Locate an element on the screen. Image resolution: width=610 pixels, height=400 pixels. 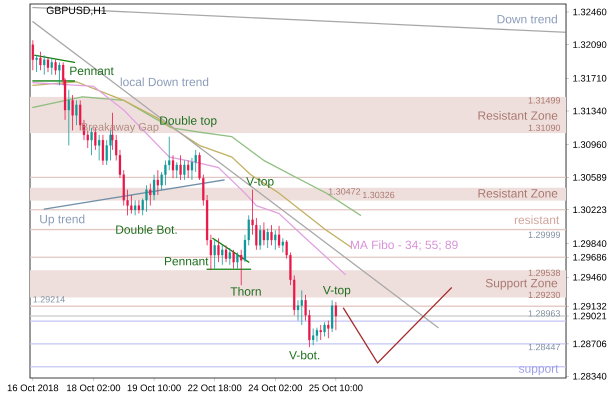
y-tick-label: 1.29840 is located at coordinates (589, 243).